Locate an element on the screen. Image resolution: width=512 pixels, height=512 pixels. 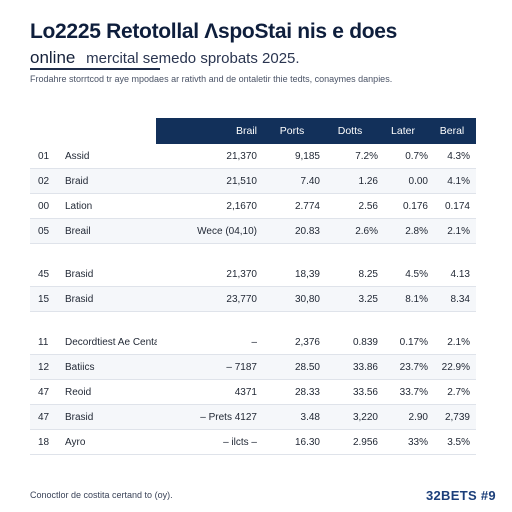
cell-beral: 4.1% is located at coordinates (458, 181).